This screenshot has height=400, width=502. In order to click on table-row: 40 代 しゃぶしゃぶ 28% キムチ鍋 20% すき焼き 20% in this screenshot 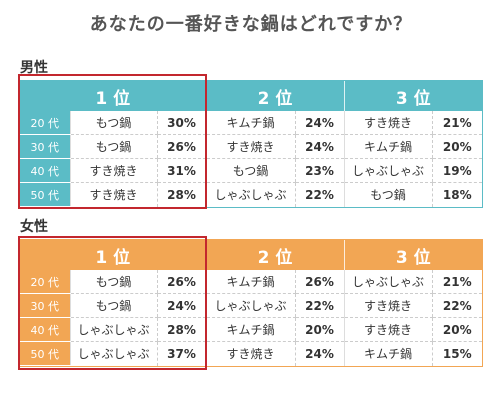, I will do `click(251, 329)`.